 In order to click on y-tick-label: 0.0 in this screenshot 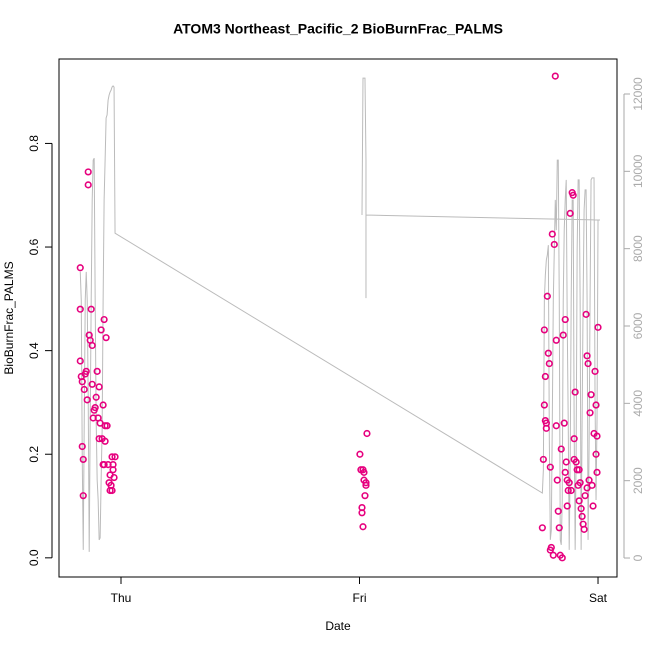, I will do `click(34, 557)`.